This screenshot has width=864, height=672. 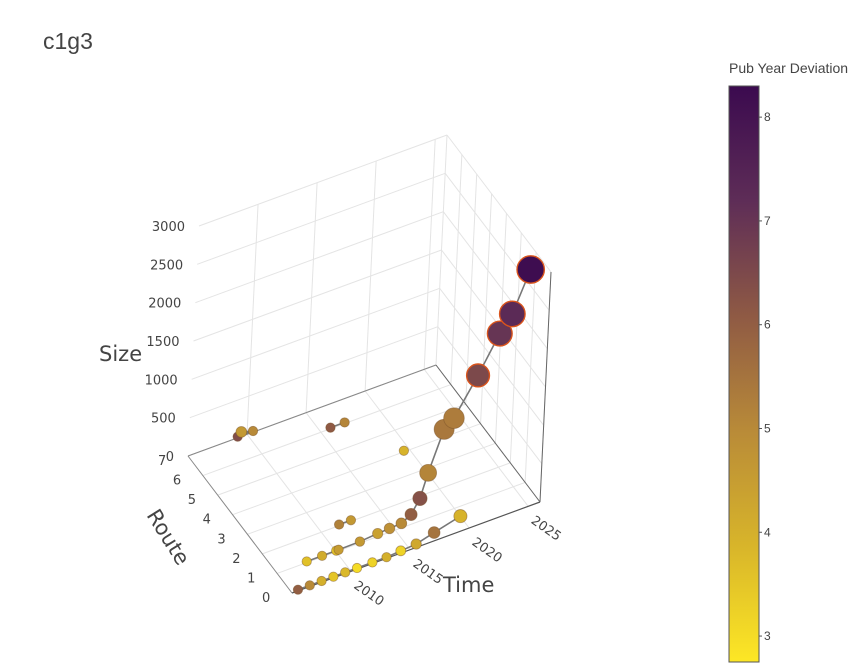 What do you see at coordinates (170, 457) in the screenshot?
I see `size-tick-label: 0` at bounding box center [170, 457].